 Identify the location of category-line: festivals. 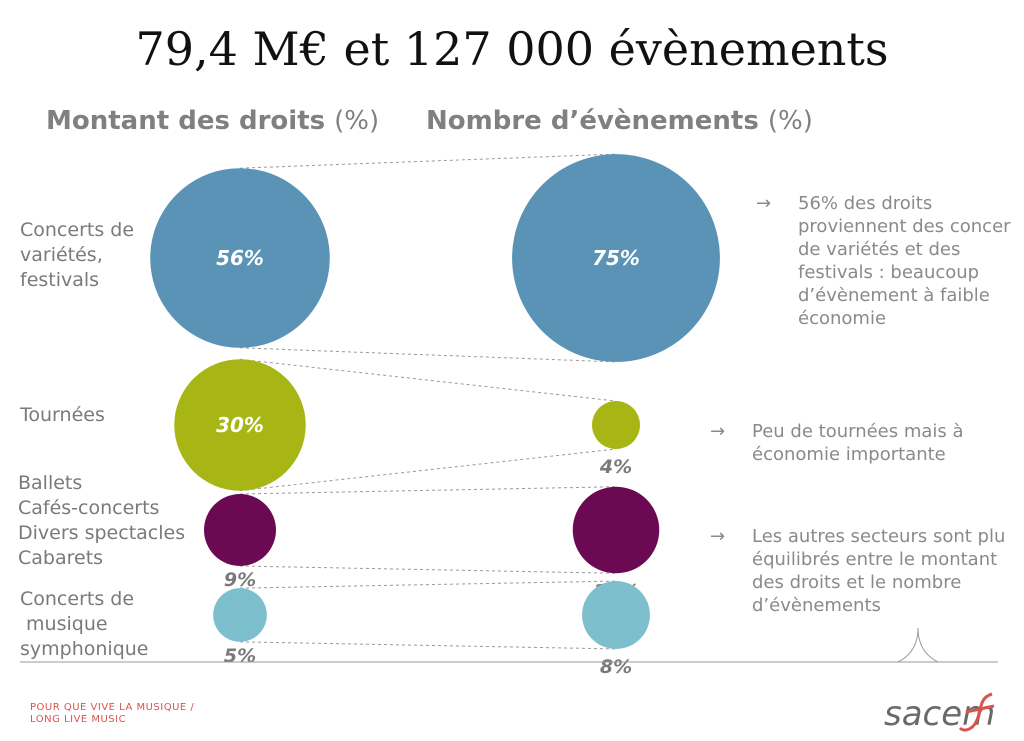
(60, 280).